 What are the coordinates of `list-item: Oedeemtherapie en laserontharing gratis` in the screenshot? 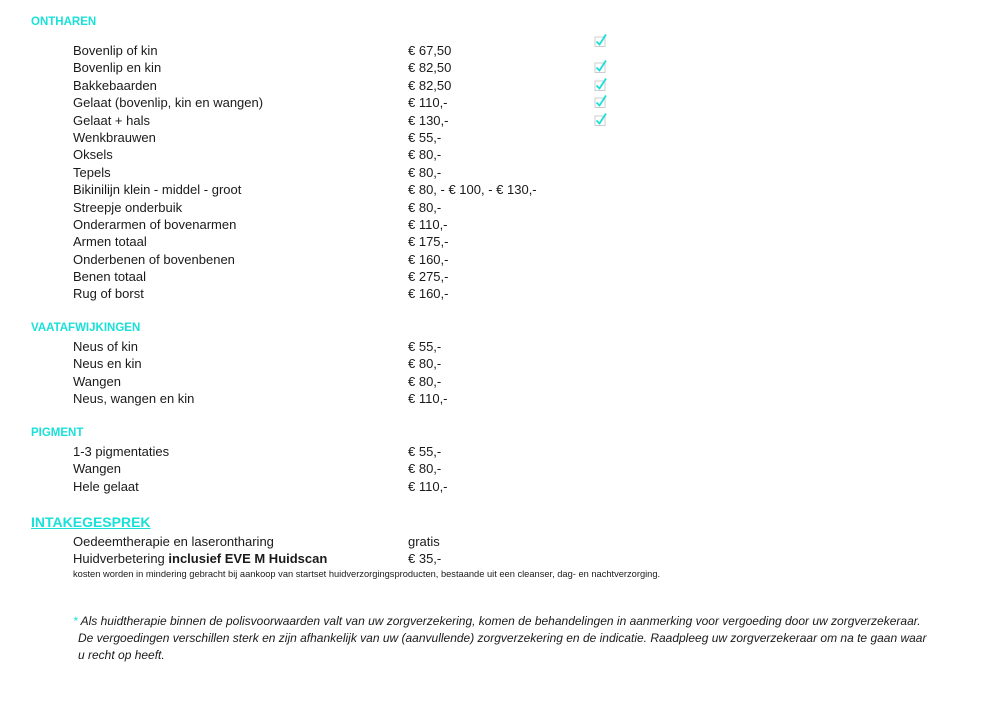 It's located at (373, 541).